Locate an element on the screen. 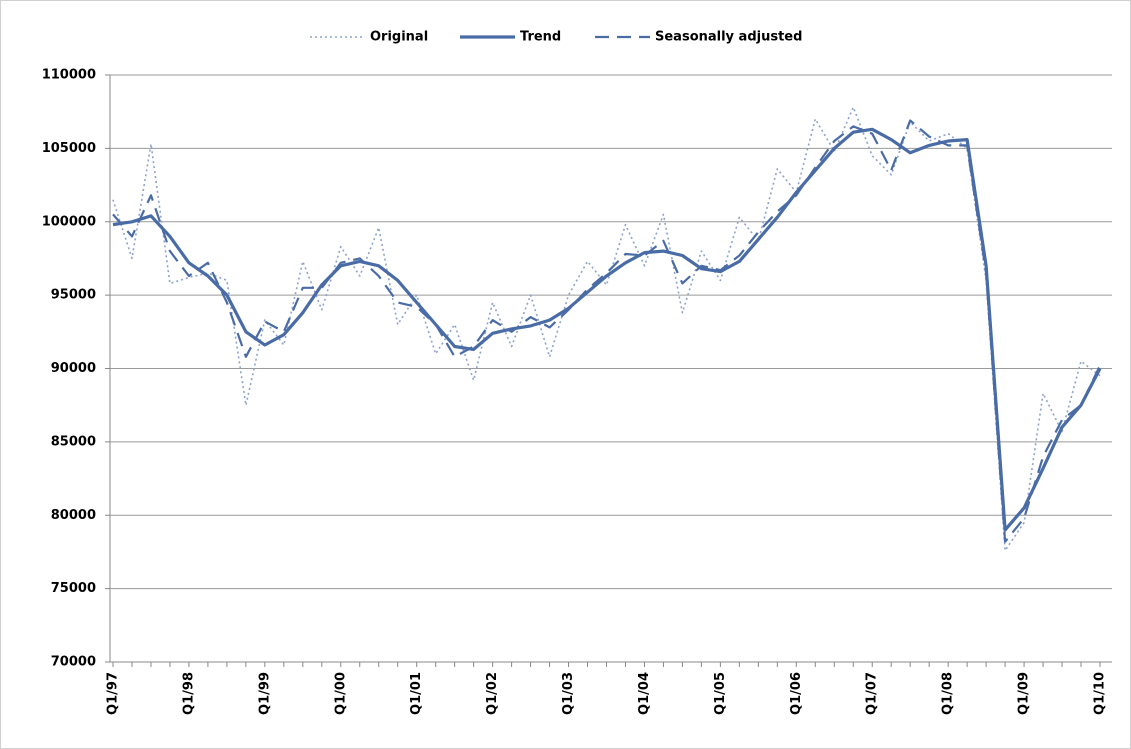 Image resolution: width=1131 pixels, height=749 pixels. x-tick-label: Q1/01 is located at coordinates (416, 693).